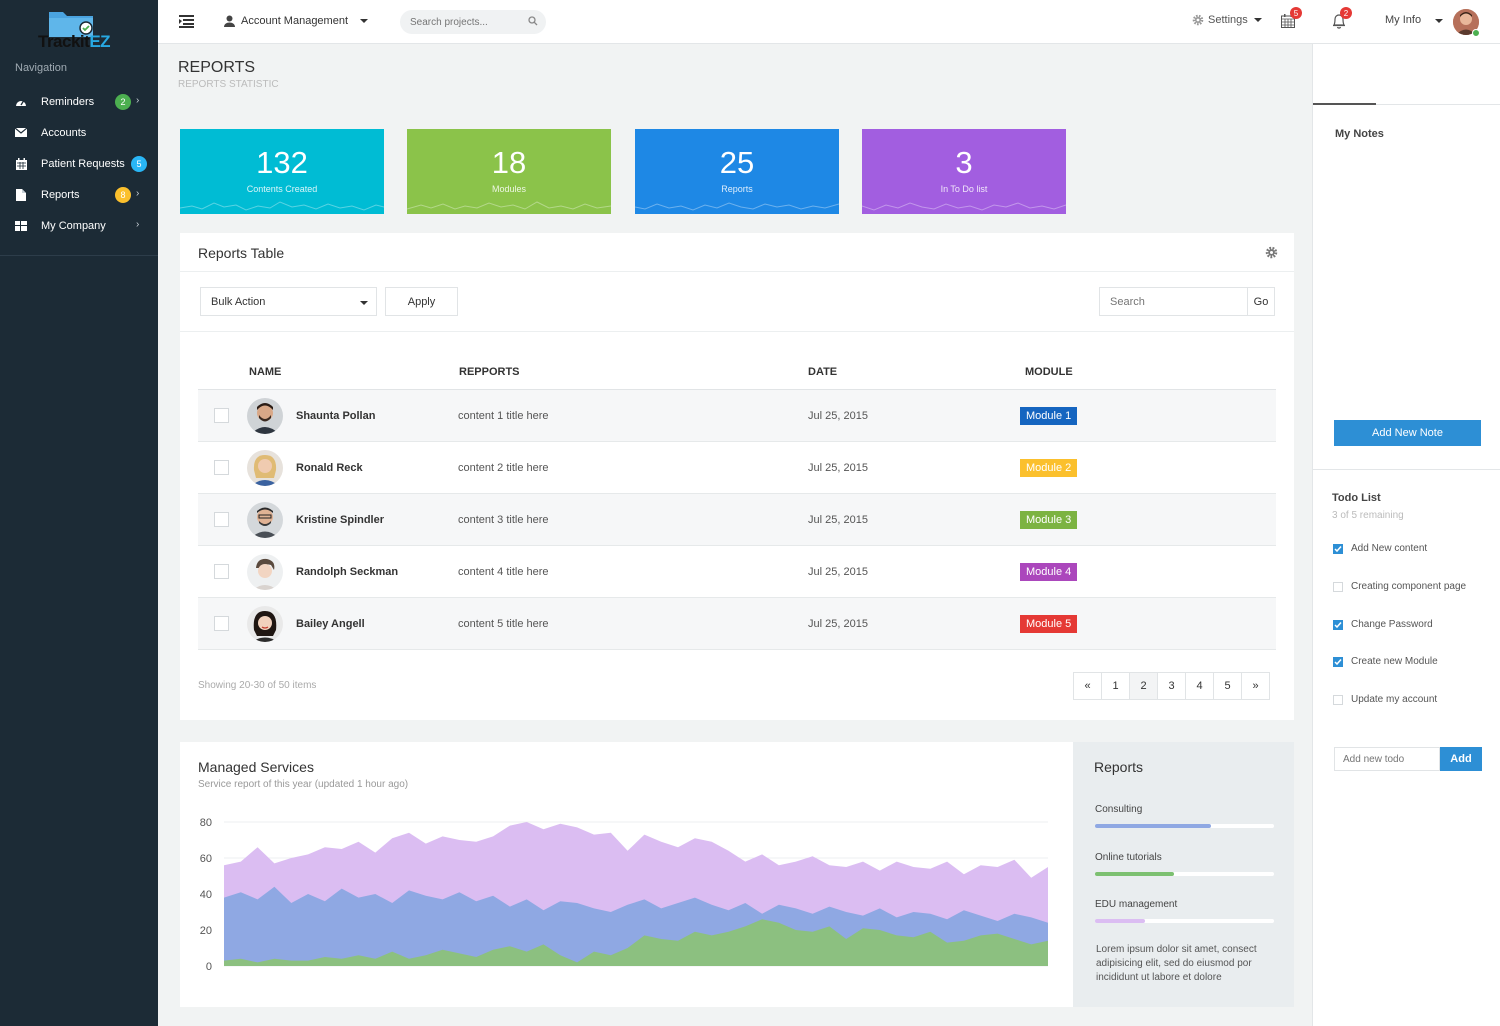 The width and height of the screenshot is (1500, 1026). Describe the element at coordinates (509, 171) in the screenshot. I see `stat-card-modules: 18 Modules` at that location.